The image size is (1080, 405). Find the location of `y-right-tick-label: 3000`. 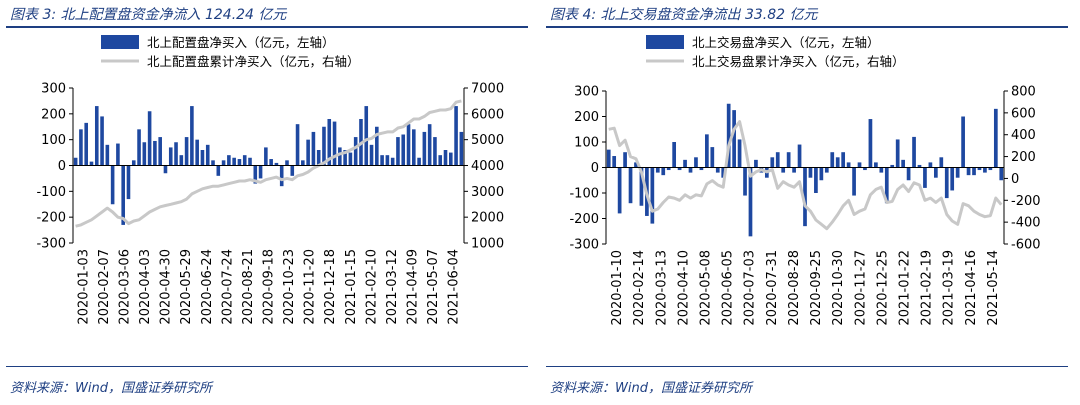

y-right-tick-label: 3000 is located at coordinates (487, 192).